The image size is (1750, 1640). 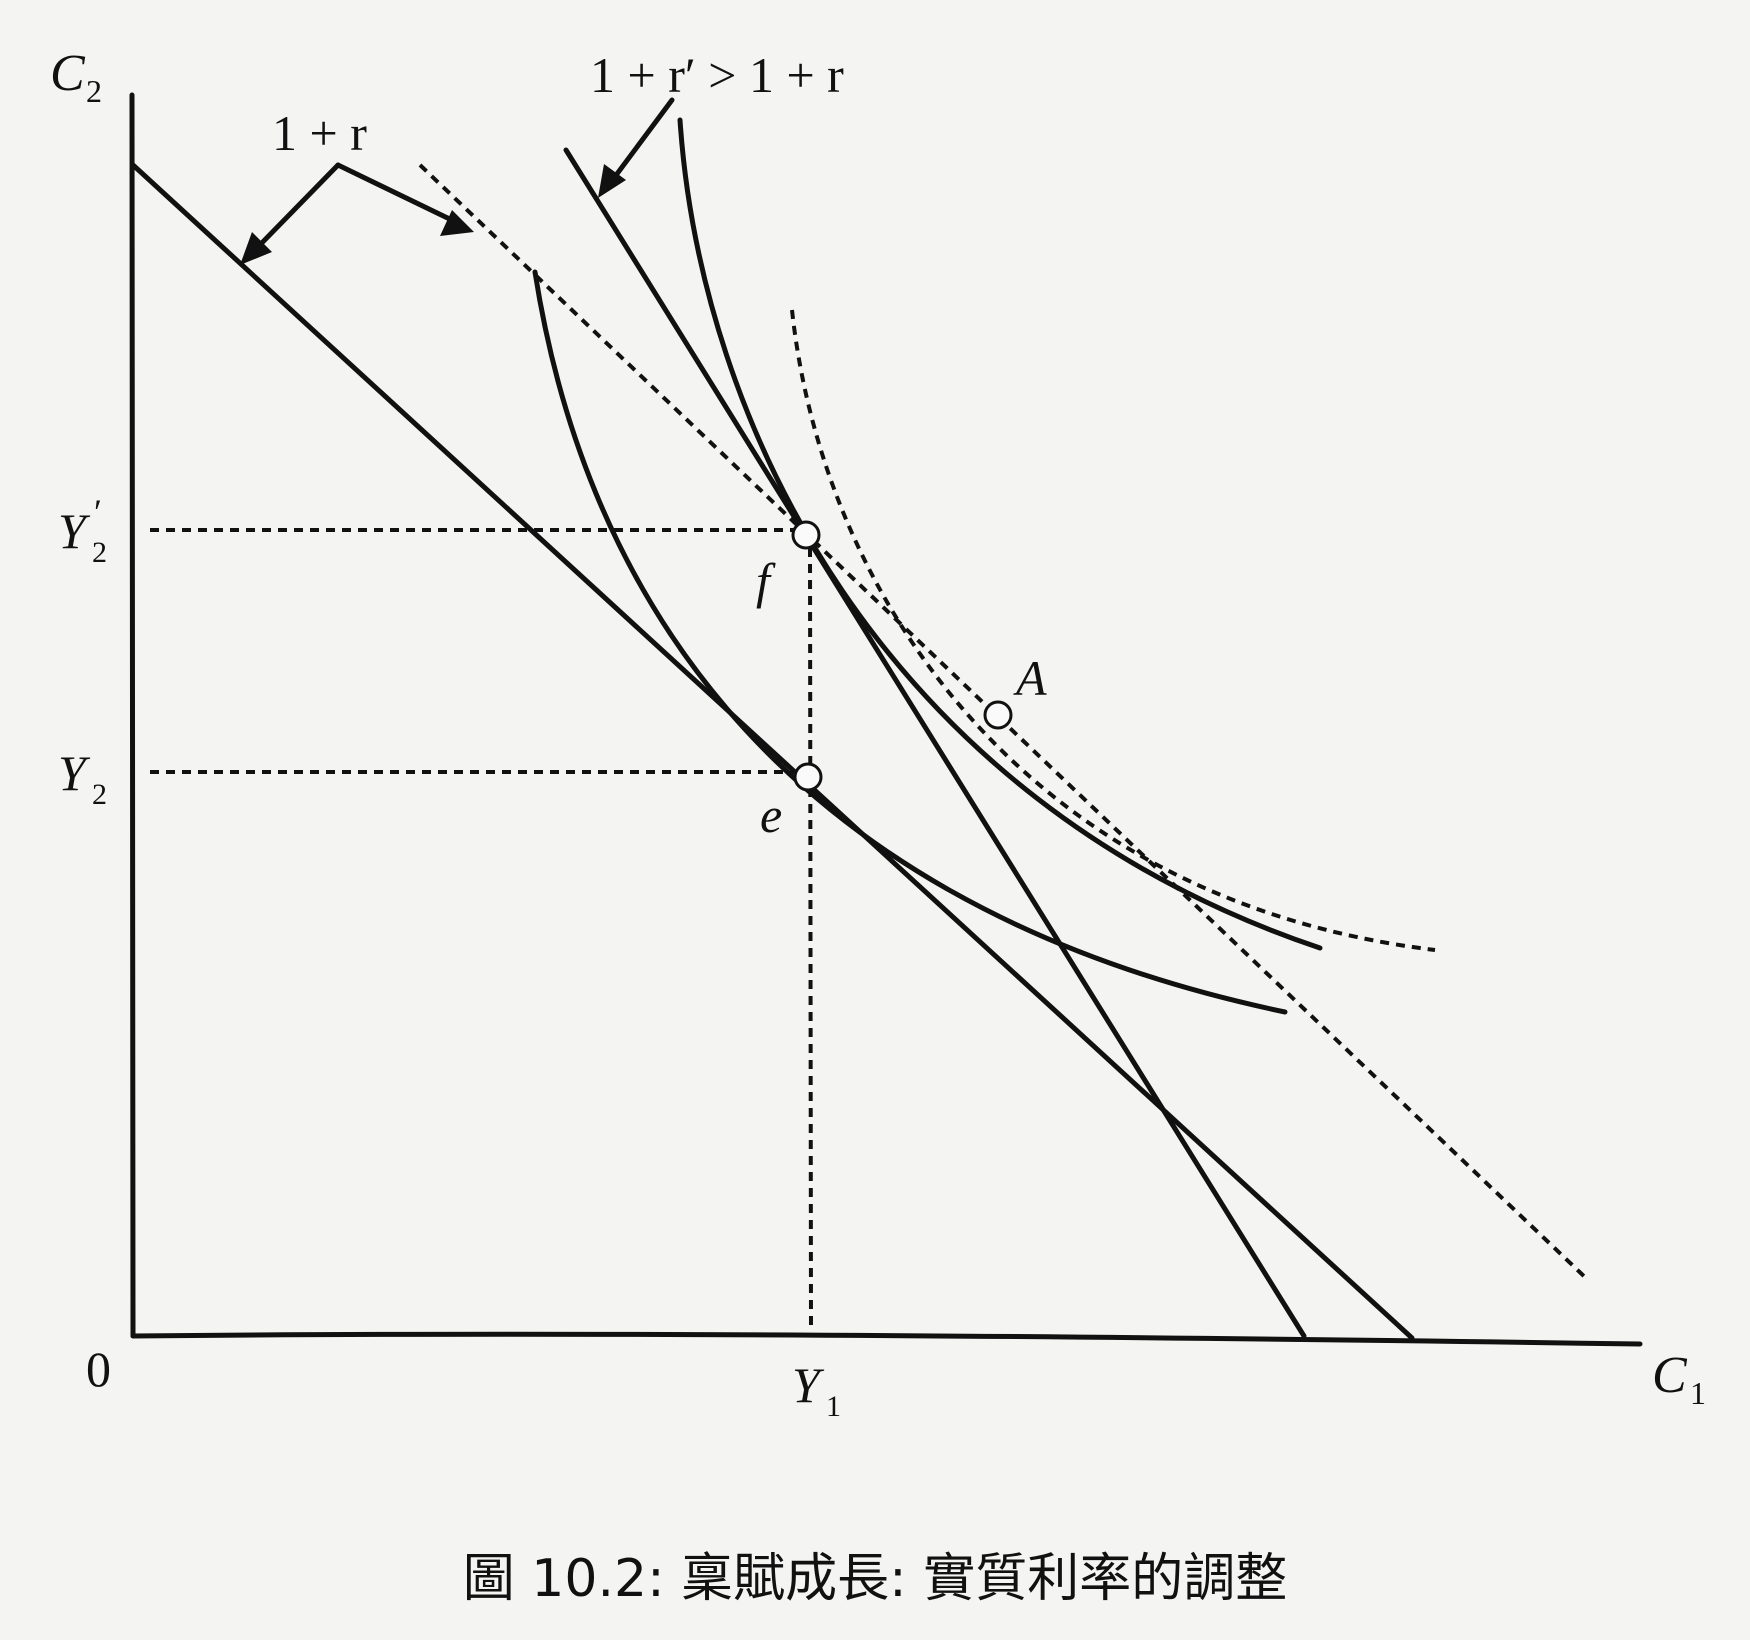 I want to click on tick-y2-prime-sub: 2, so click(x=99, y=552).